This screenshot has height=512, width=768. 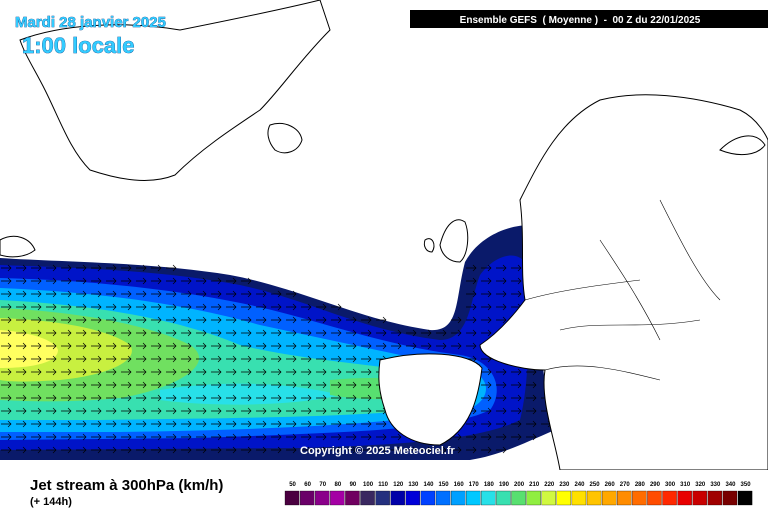 I want to click on copyright: Copyright © 2025 Meteociel.fr, so click(x=378, y=451).